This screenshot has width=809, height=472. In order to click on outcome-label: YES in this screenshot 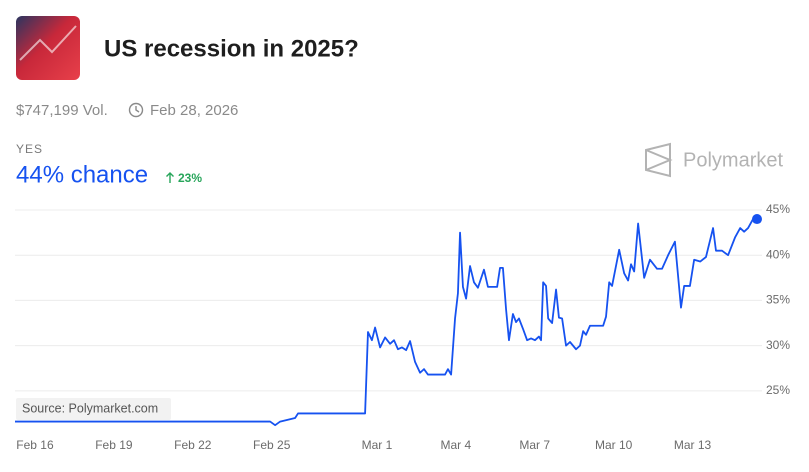, I will do `click(29, 149)`.